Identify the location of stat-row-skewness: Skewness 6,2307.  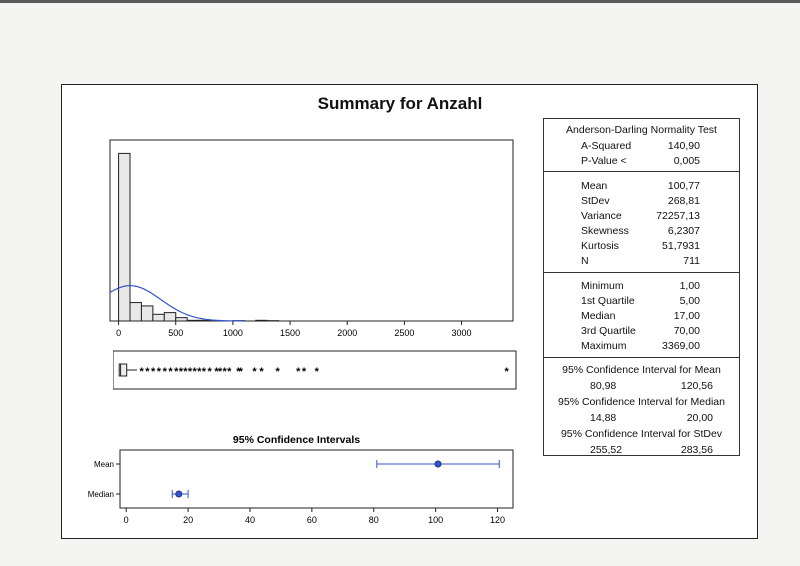
(640, 230).